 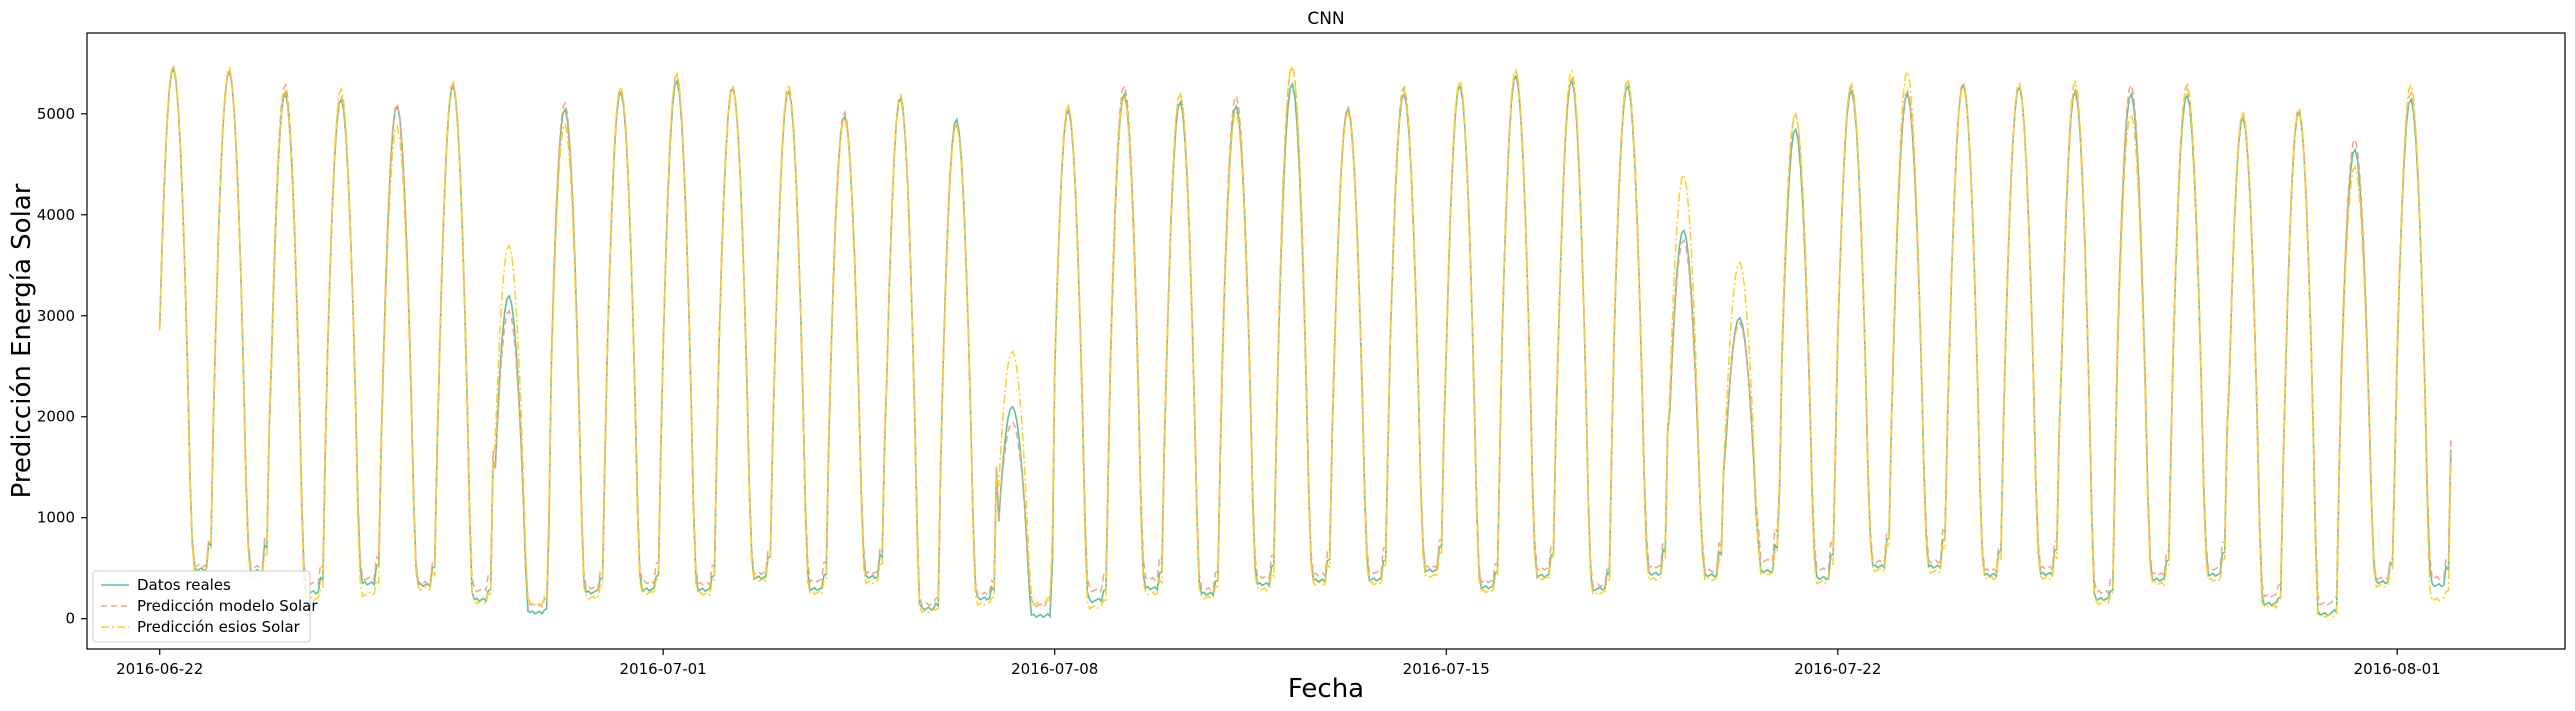 What do you see at coordinates (56, 417) in the screenshot?
I see `y-tick-label: 2000` at bounding box center [56, 417].